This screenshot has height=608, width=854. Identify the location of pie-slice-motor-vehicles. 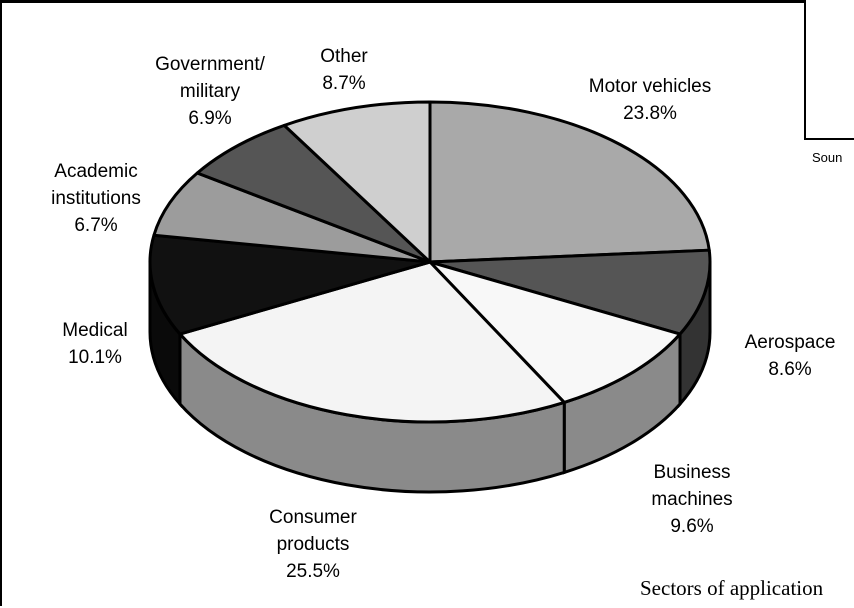
(569, 182).